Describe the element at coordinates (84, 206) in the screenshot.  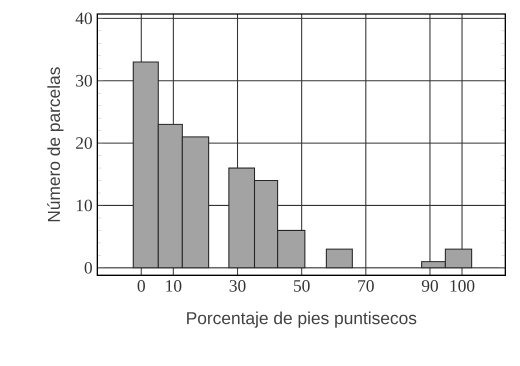
I see `y-tick-label: 10` at that location.